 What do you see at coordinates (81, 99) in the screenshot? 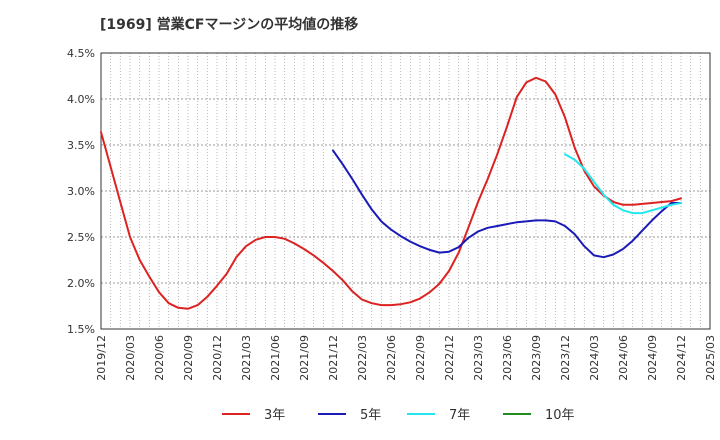
I see `y-tick-label: 4.0%` at bounding box center [81, 99].